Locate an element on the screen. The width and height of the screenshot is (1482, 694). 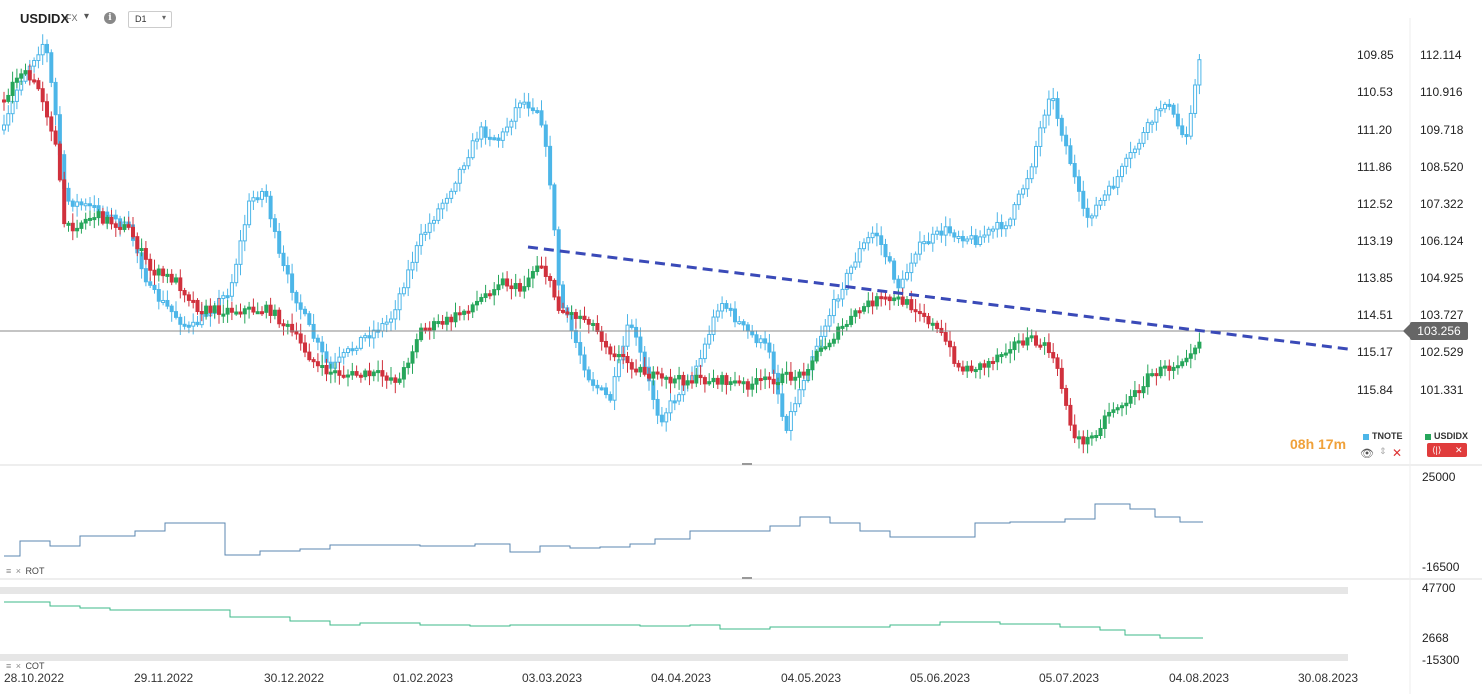
cot-bottom-band is located at coordinates (674, 657).